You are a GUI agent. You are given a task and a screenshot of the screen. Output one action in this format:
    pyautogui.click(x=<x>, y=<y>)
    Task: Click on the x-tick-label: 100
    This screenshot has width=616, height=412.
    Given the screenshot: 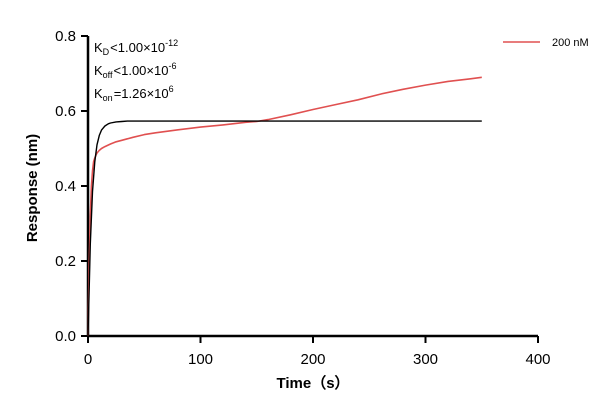 What is the action you would take?
    pyautogui.click(x=200, y=359)
    